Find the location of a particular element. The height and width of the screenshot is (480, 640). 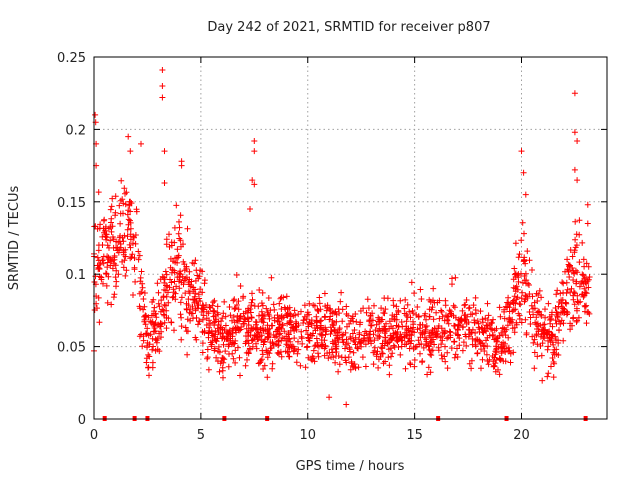

y-tick-label: 0.25 is located at coordinates (71, 58).